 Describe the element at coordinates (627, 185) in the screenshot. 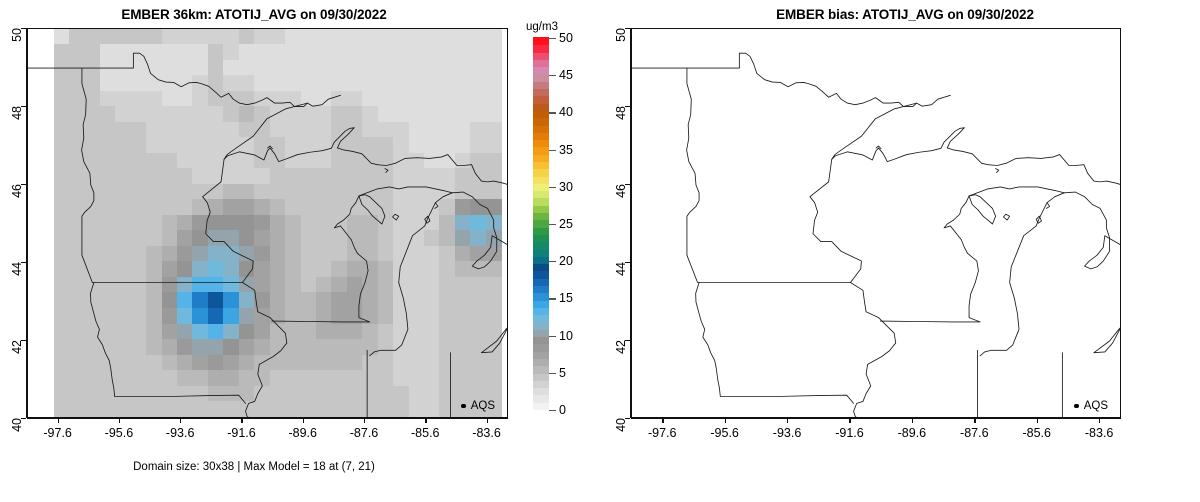

I see `y-axis-tick` at that location.